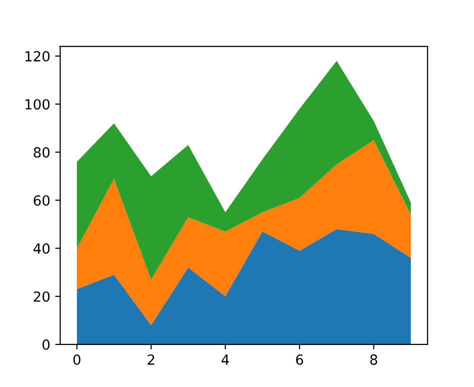 This screenshot has width=474, height=387. Describe the element at coordinates (151, 359) in the screenshot. I see `x-tick-label: 2` at that location.